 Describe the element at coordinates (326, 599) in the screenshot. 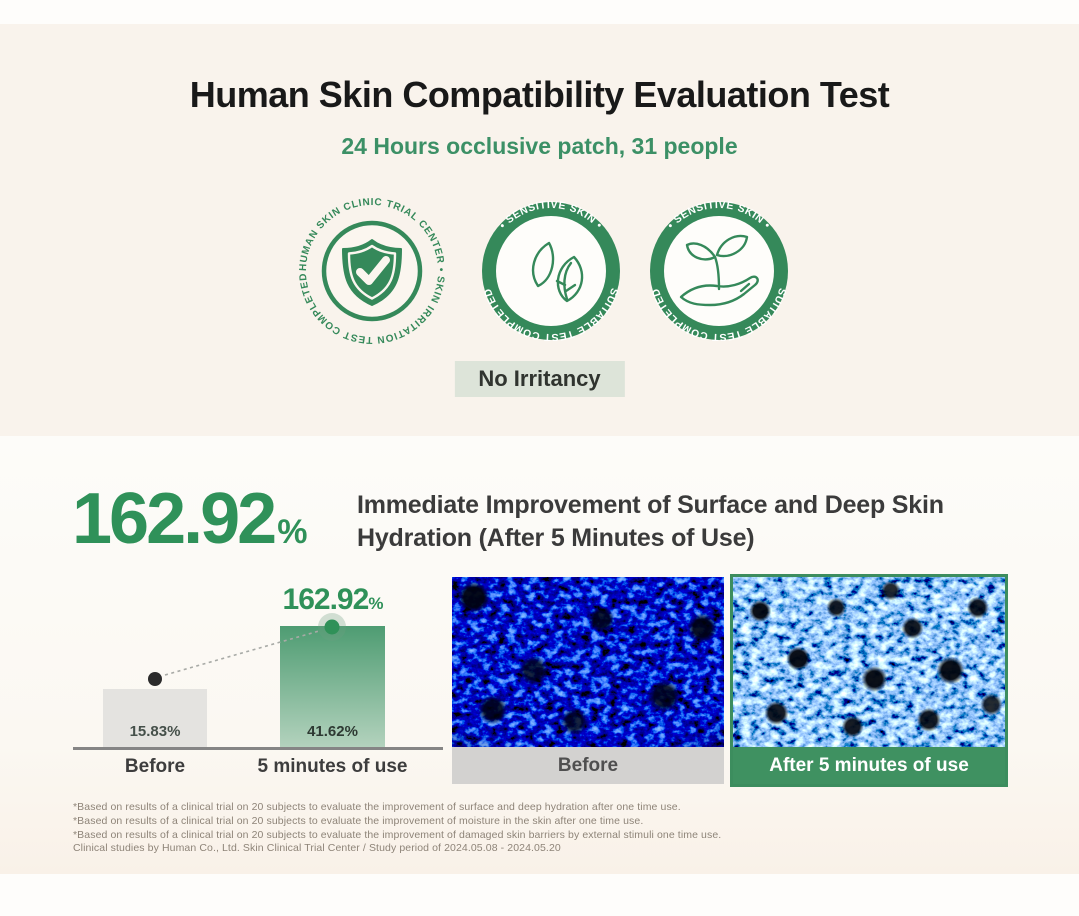

I see `improvement-value: 162.92` at that location.